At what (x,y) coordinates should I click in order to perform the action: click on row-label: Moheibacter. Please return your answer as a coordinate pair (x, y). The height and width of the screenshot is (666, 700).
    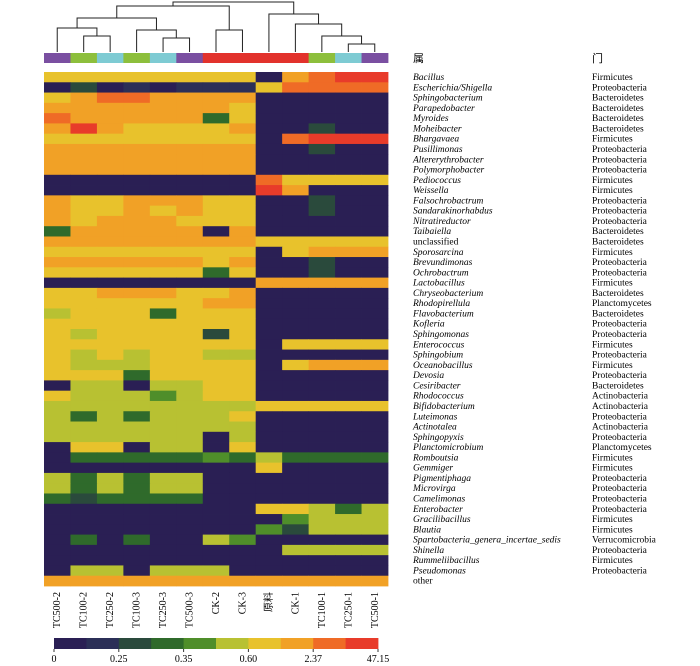
    Looking at the image, I should click on (437, 129).